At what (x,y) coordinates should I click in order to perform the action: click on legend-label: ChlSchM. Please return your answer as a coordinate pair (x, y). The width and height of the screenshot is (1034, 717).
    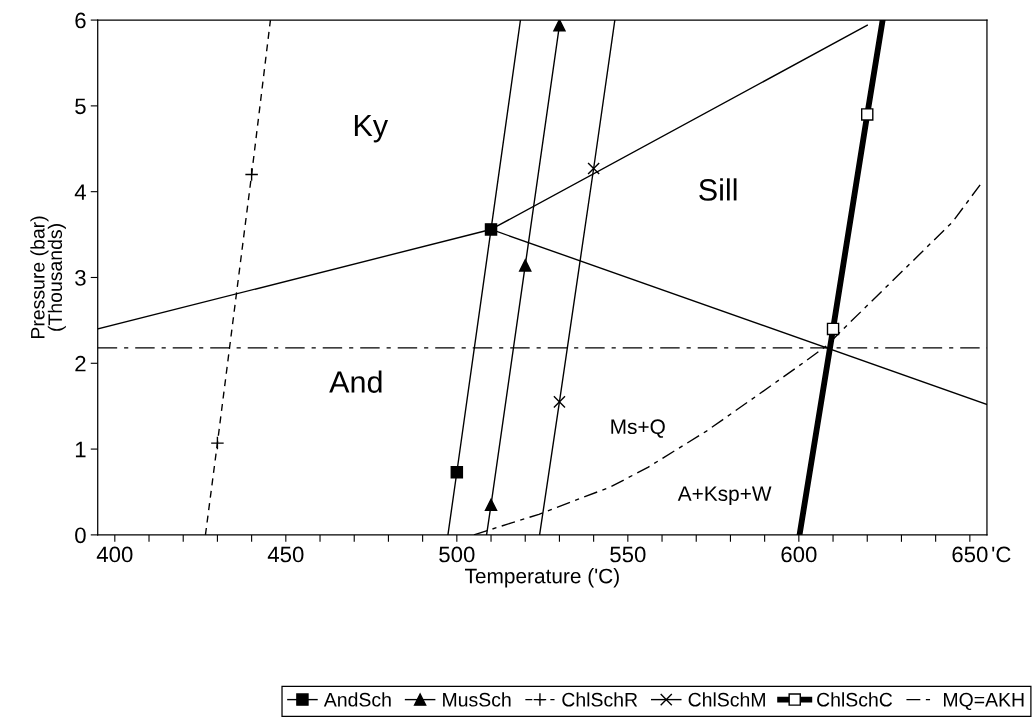
    Looking at the image, I should click on (726, 699).